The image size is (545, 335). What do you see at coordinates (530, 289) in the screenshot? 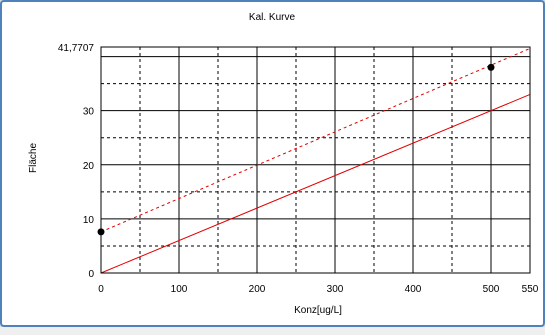
I see `x-tick-label: 550` at bounding box center [530, 289].